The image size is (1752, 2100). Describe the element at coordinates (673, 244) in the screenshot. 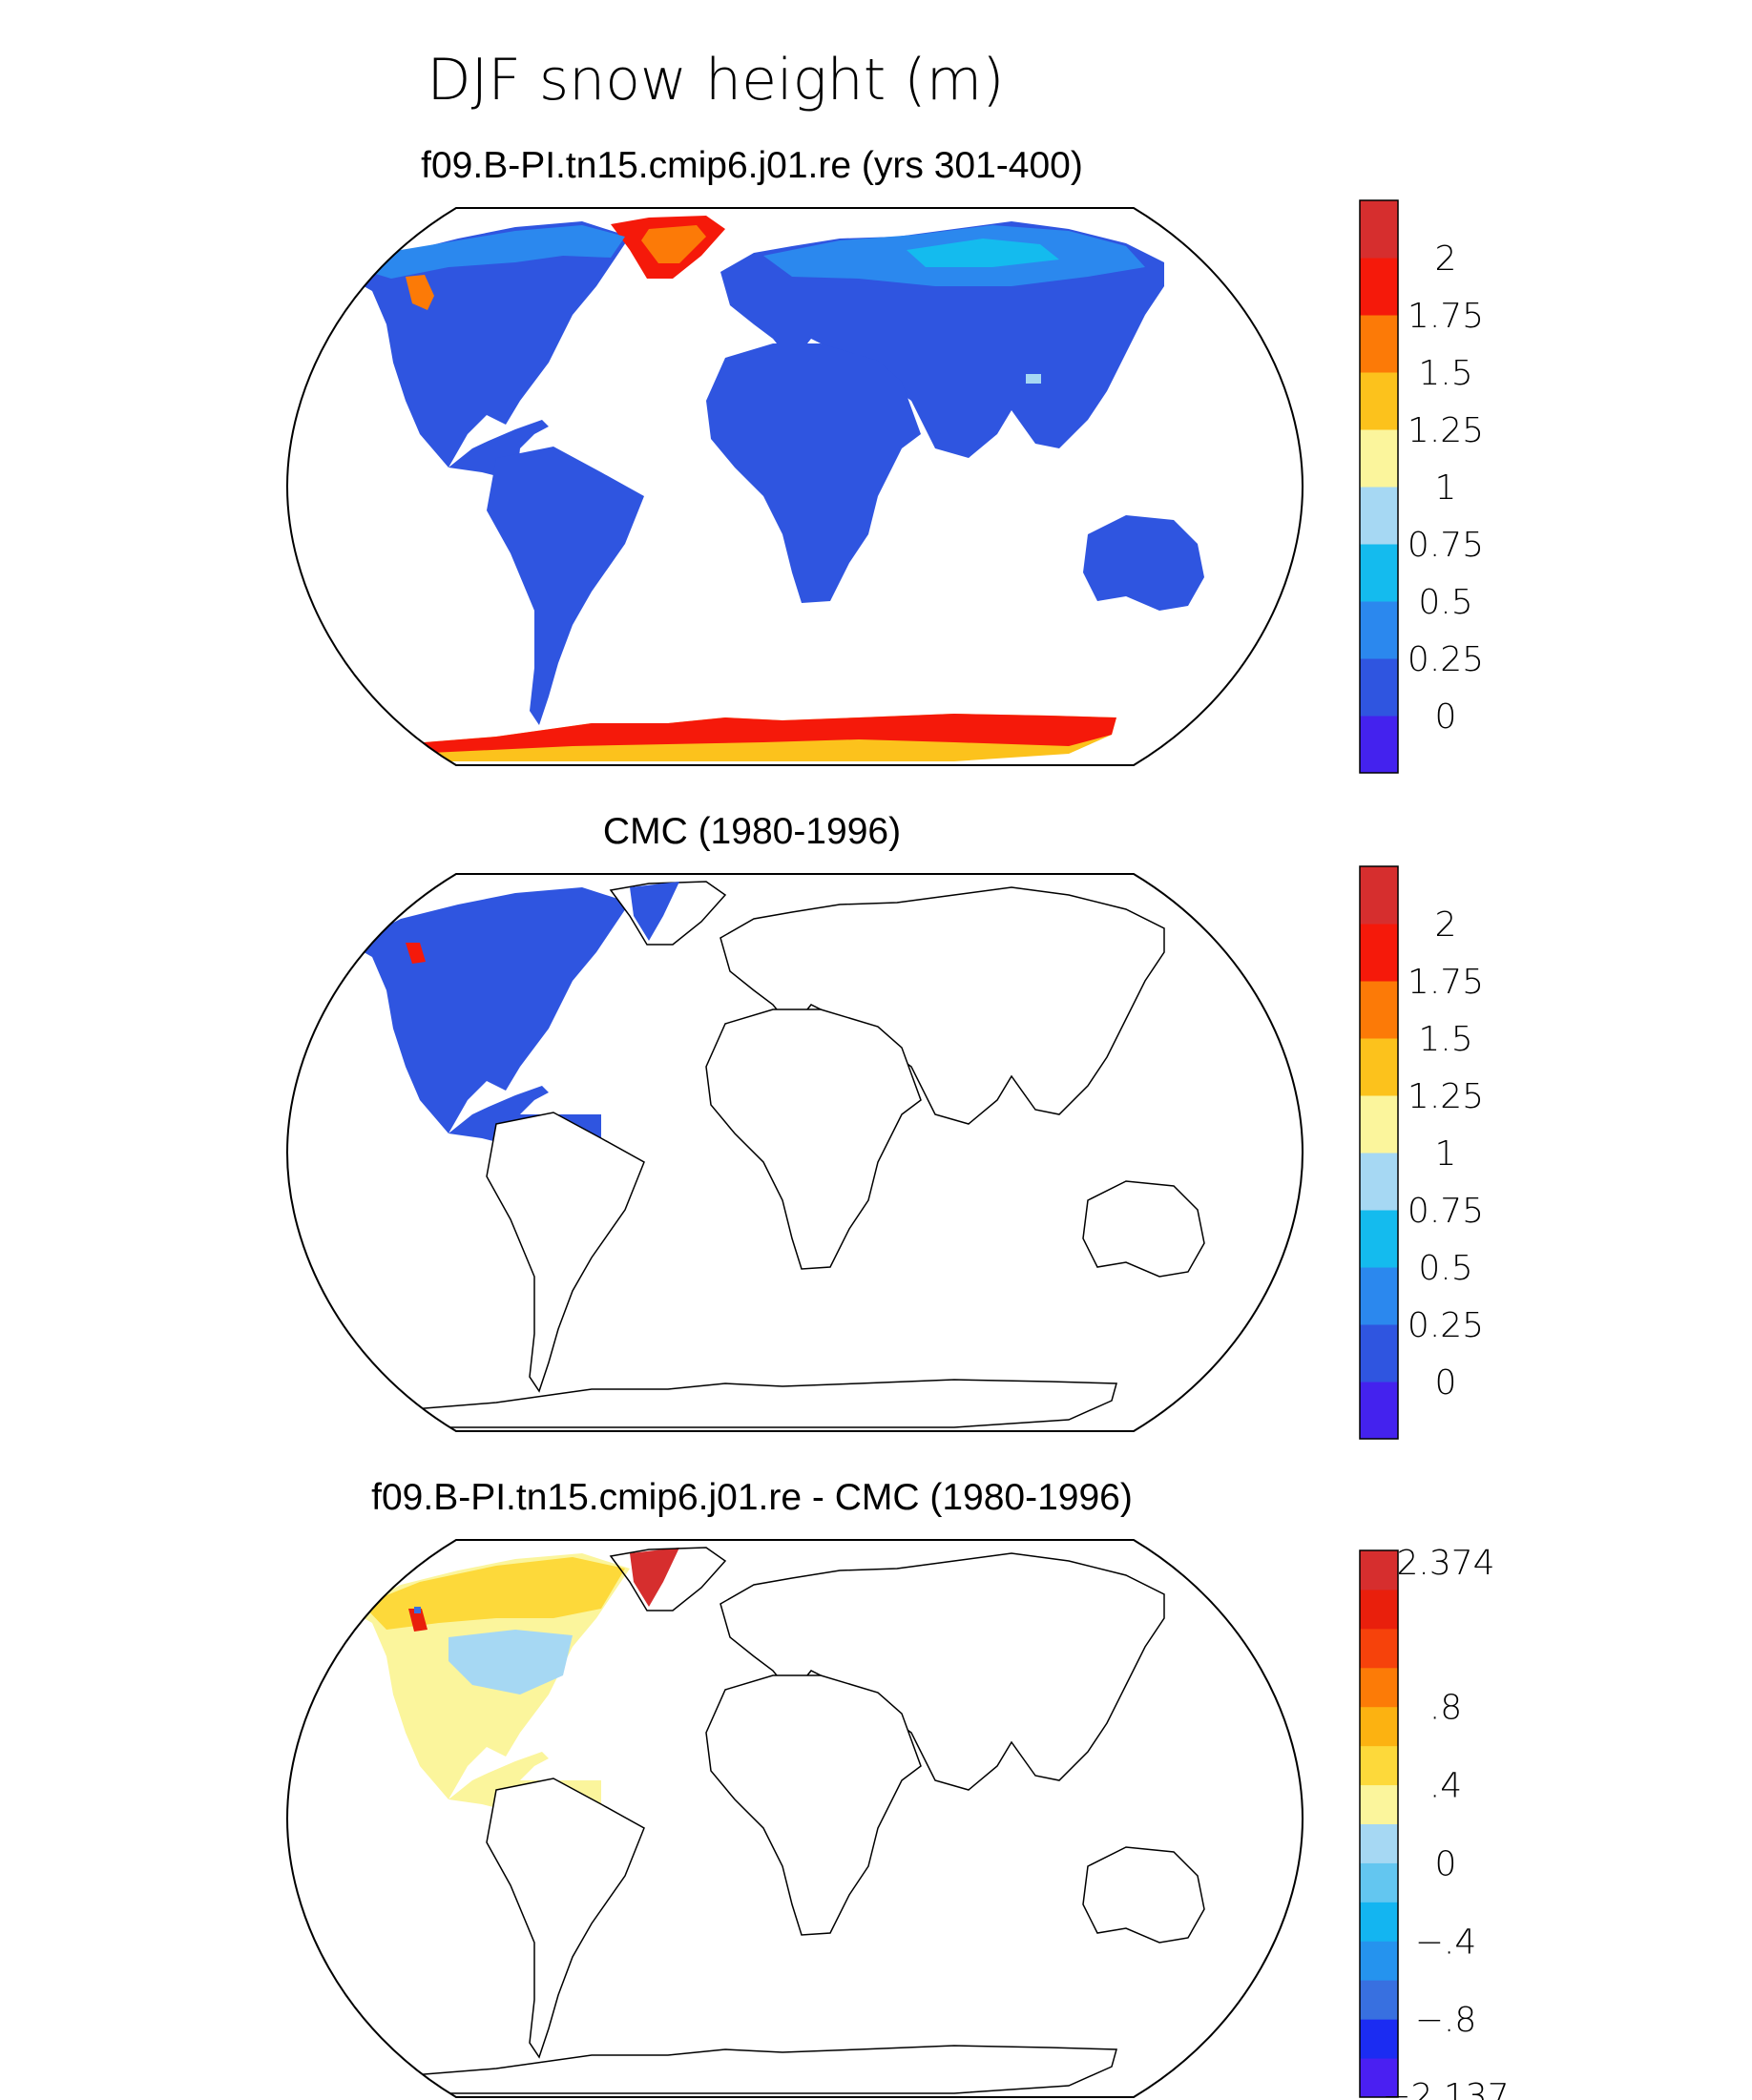

I see `greenland-core` at that location.